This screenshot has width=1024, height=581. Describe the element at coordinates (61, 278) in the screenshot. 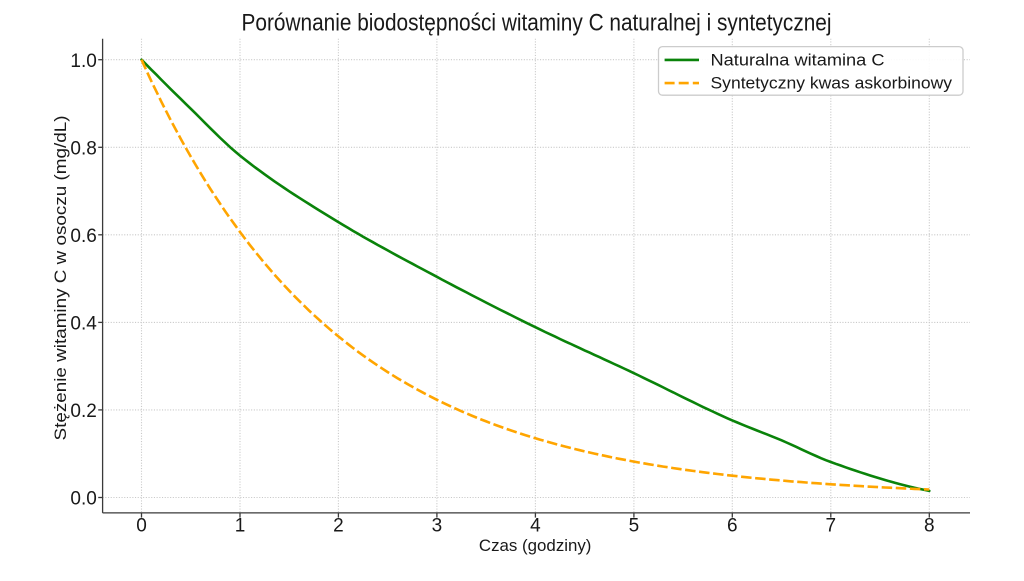

I see `svg-text:Stężenie witaminy C w osoczu (: Stężenie witaminy C w osoczu (mg/dL)` at that location.